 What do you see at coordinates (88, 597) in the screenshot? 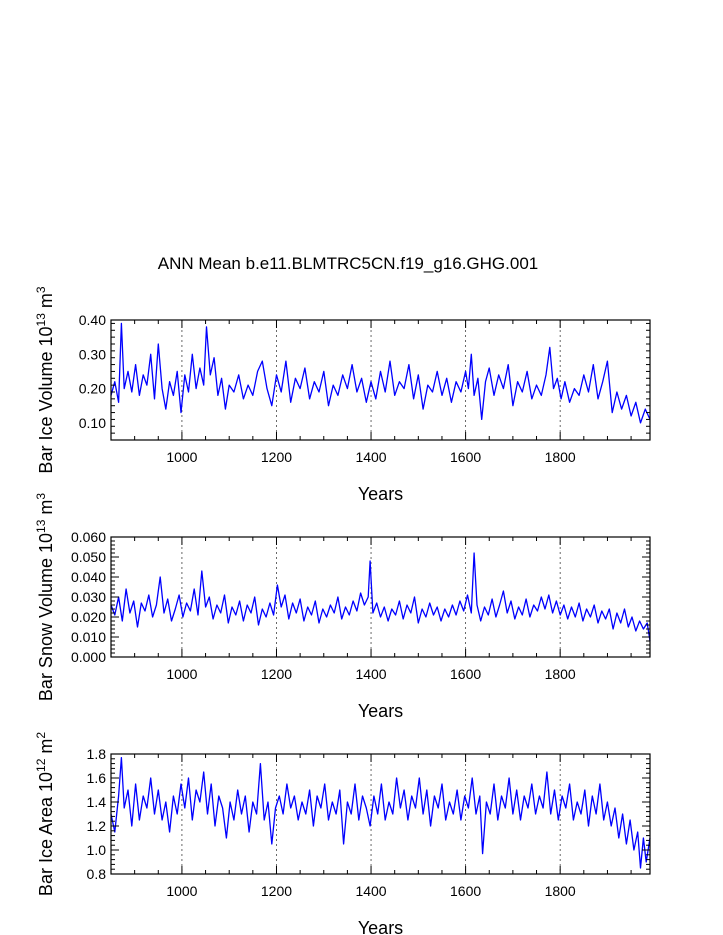
I see `y-tick-label: 0.030` at bounding box center [88, 597].